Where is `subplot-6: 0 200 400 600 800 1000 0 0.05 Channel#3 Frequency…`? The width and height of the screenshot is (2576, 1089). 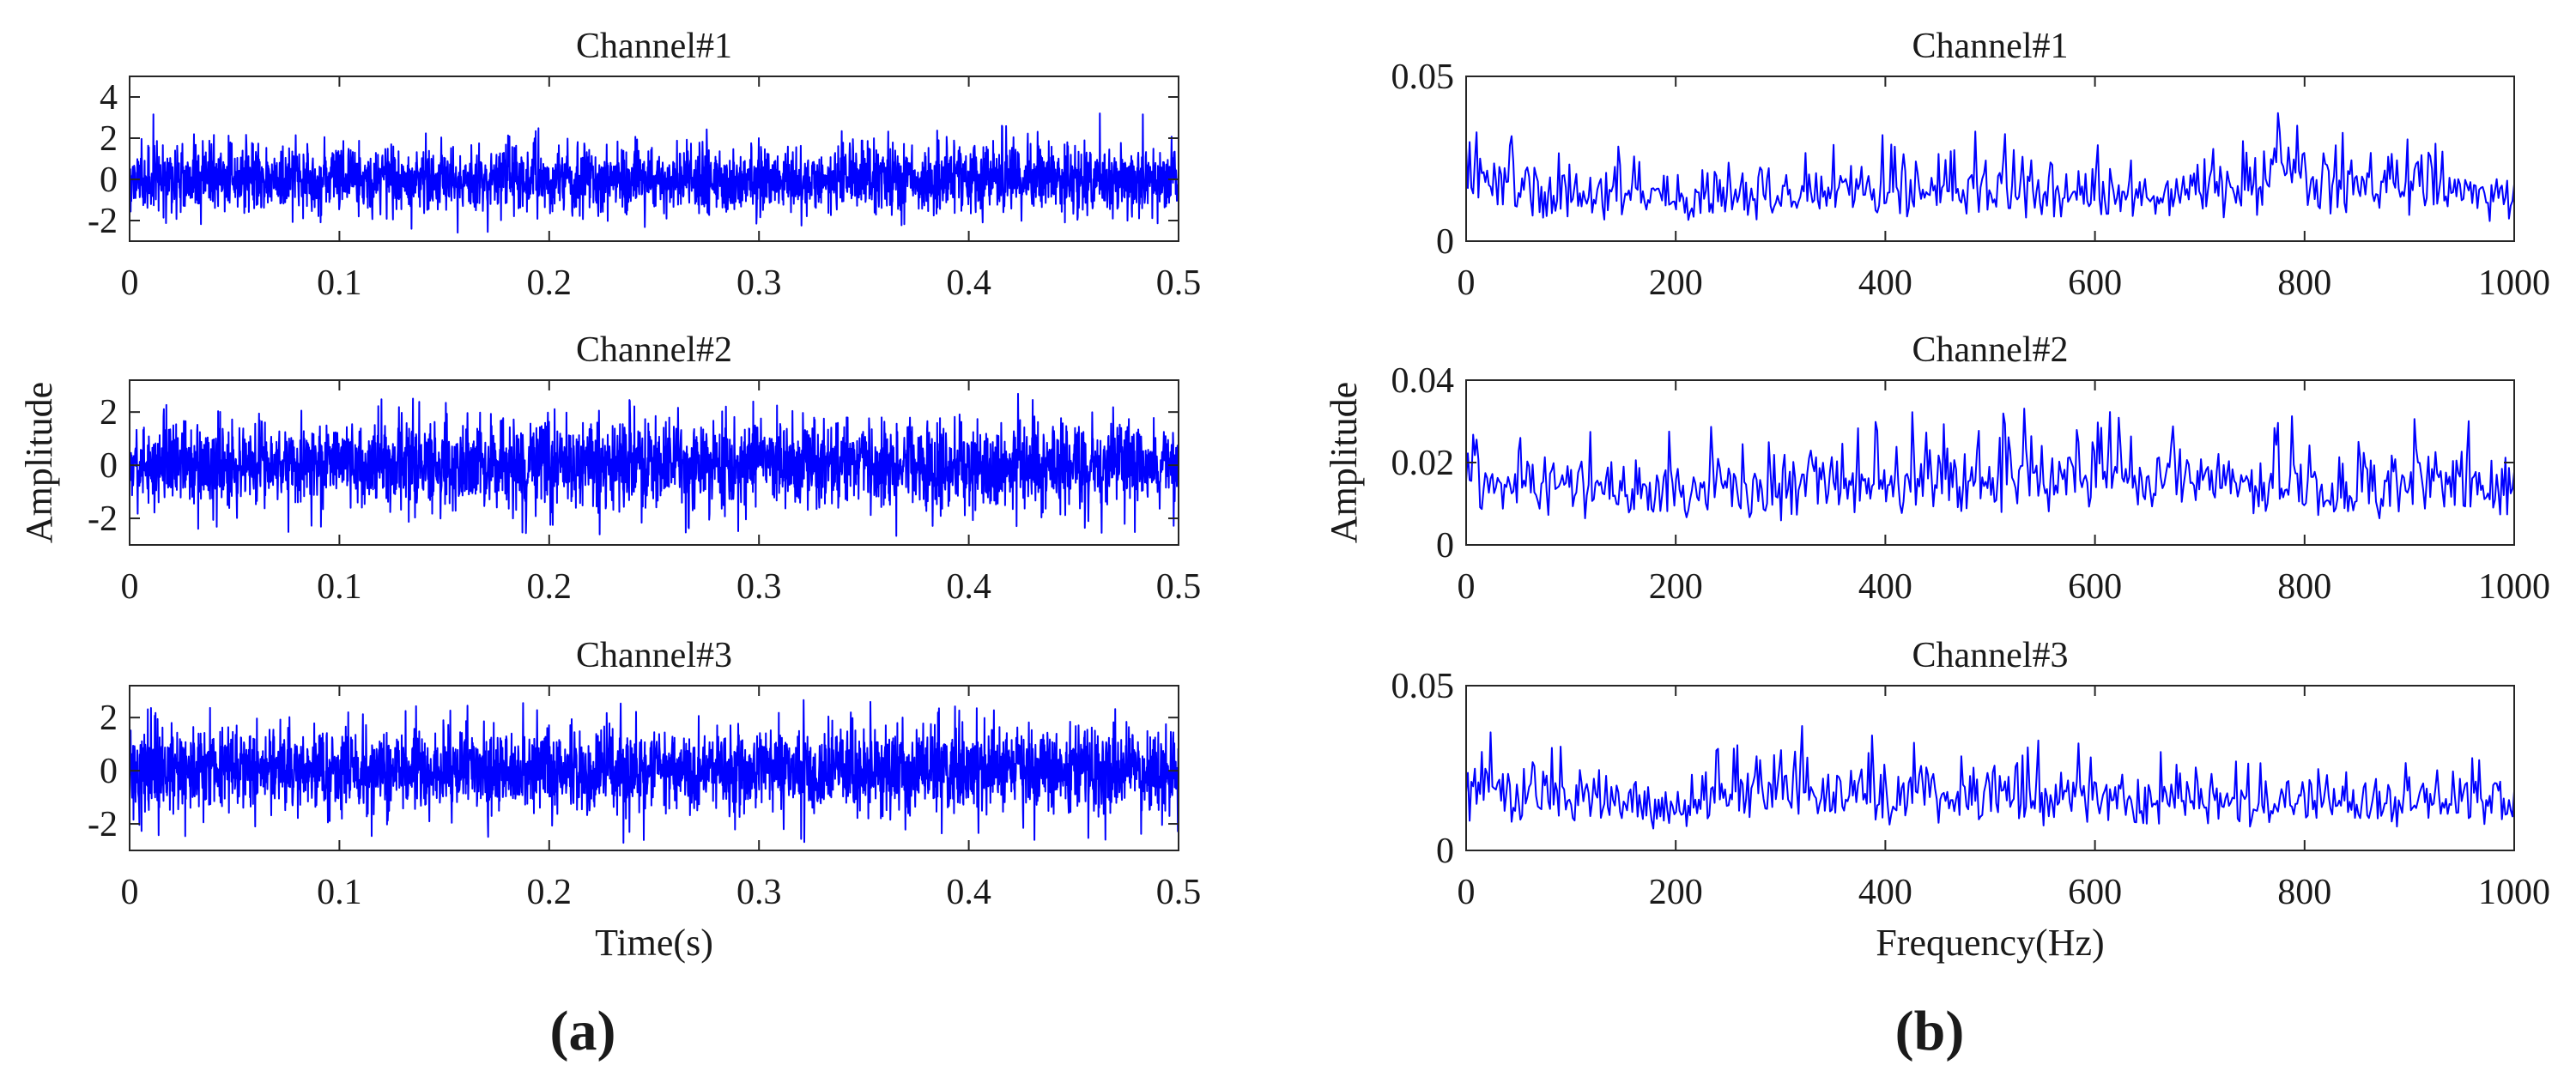 subplot-6: 0 200 400 600 800 1000 0 0.05 Channel#3 Frequency… is located at coordinates (1971, 800).